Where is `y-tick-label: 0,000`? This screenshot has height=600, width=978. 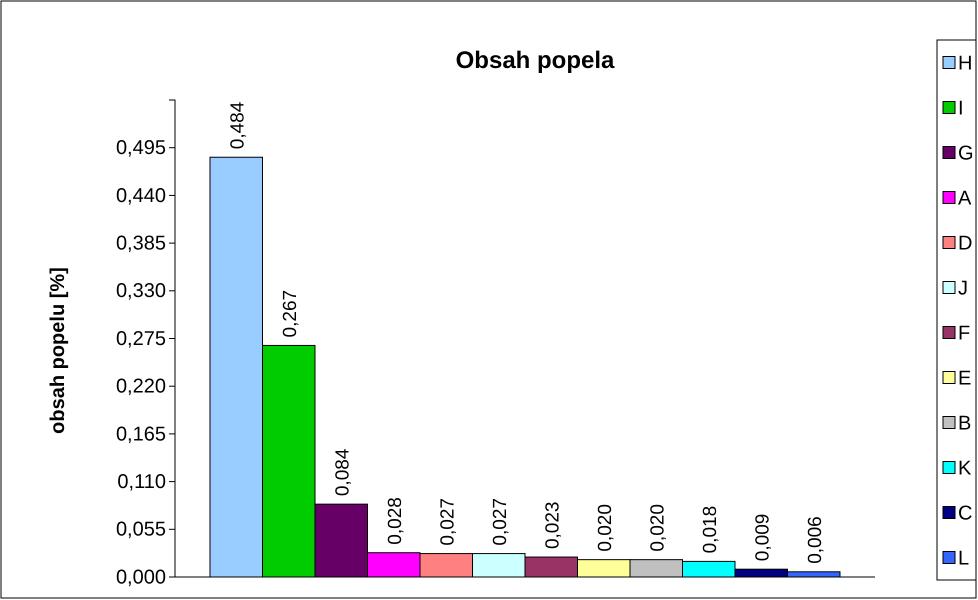 y-tick-label: 0,000 is located at coordinates (141, 577).